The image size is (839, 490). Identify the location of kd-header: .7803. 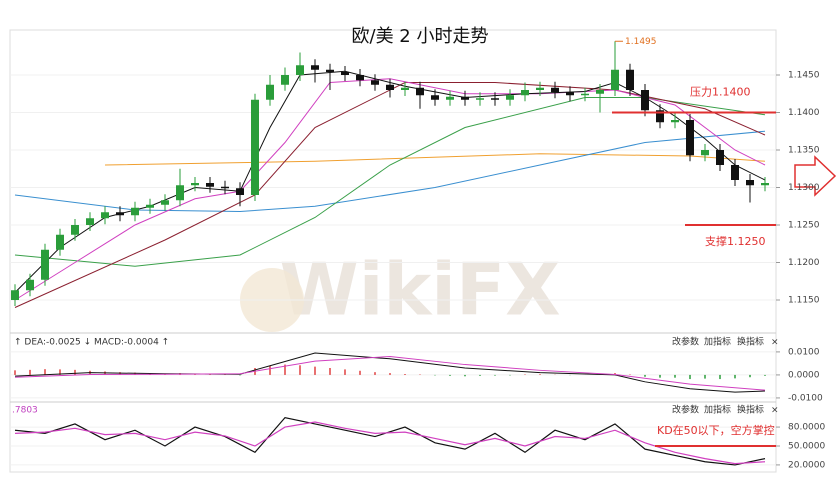
(25, 411).